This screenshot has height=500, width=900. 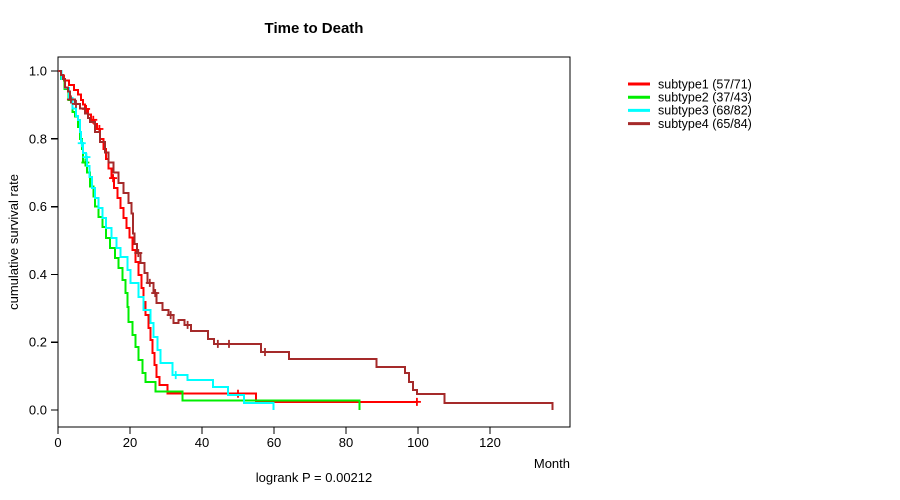 I want to click on annotation-logrank: logrank P = 0.00212, so click(x=314, y=477).